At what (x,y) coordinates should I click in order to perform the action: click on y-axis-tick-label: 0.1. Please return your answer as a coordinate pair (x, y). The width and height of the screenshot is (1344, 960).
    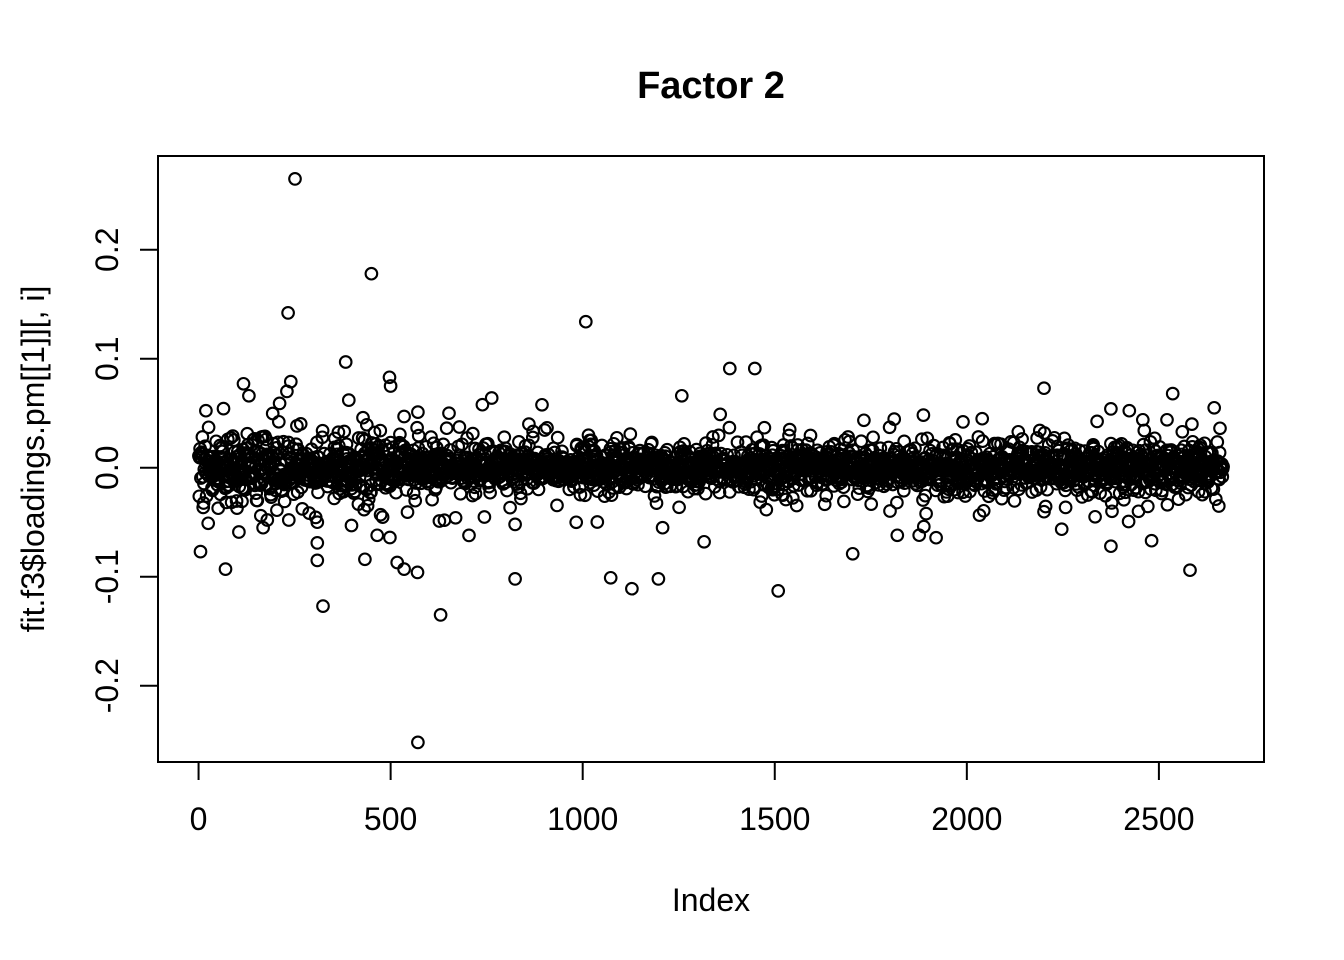
    Looking at the image, I should click on (107, 358).